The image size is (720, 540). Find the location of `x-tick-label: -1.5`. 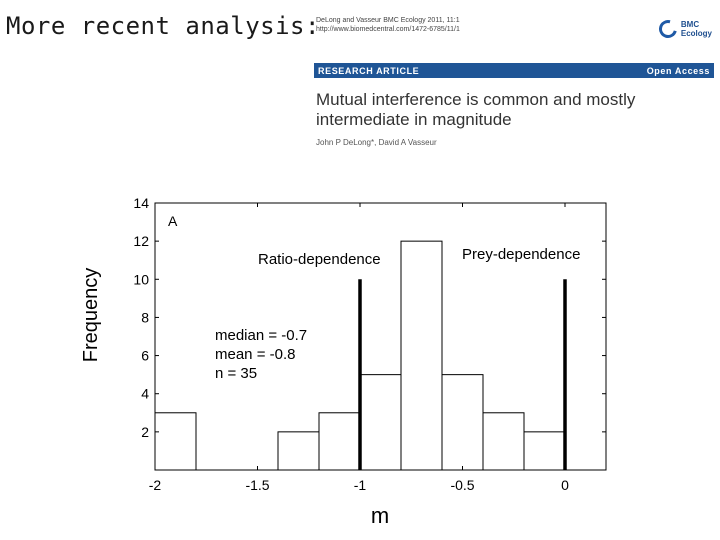

x-tick-label: -1.5 is located at coordinates (257, 485).